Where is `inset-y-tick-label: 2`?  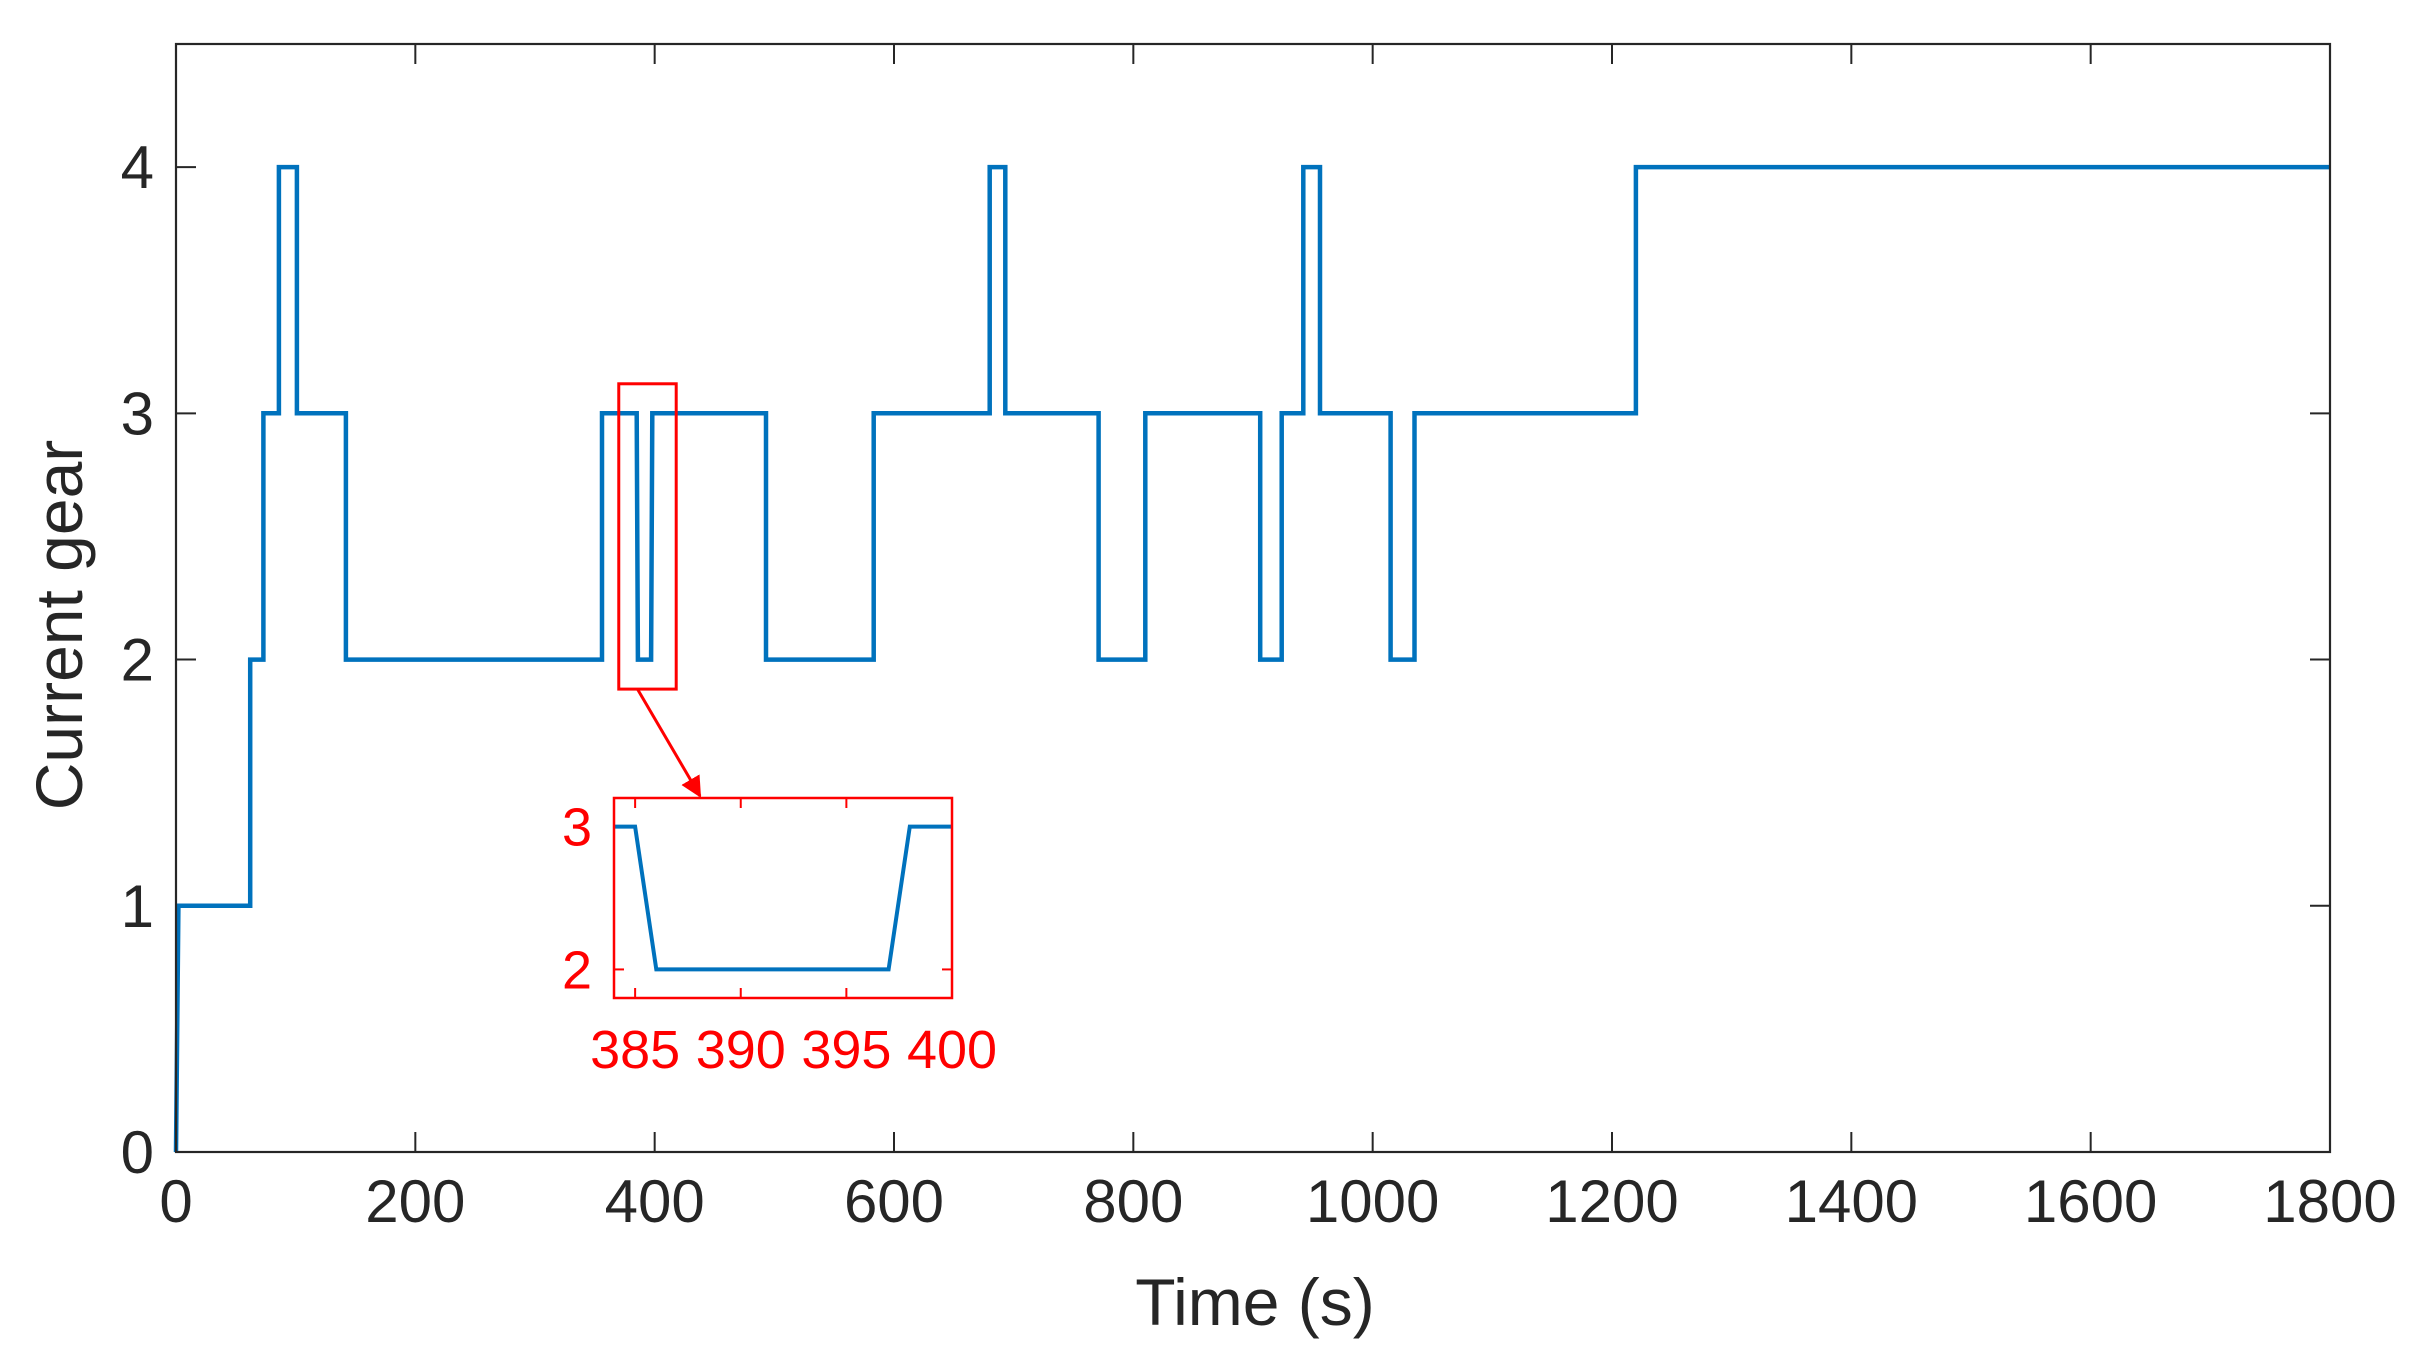
inset-y-tick-label: 2 is located at coordinates (577, 970).